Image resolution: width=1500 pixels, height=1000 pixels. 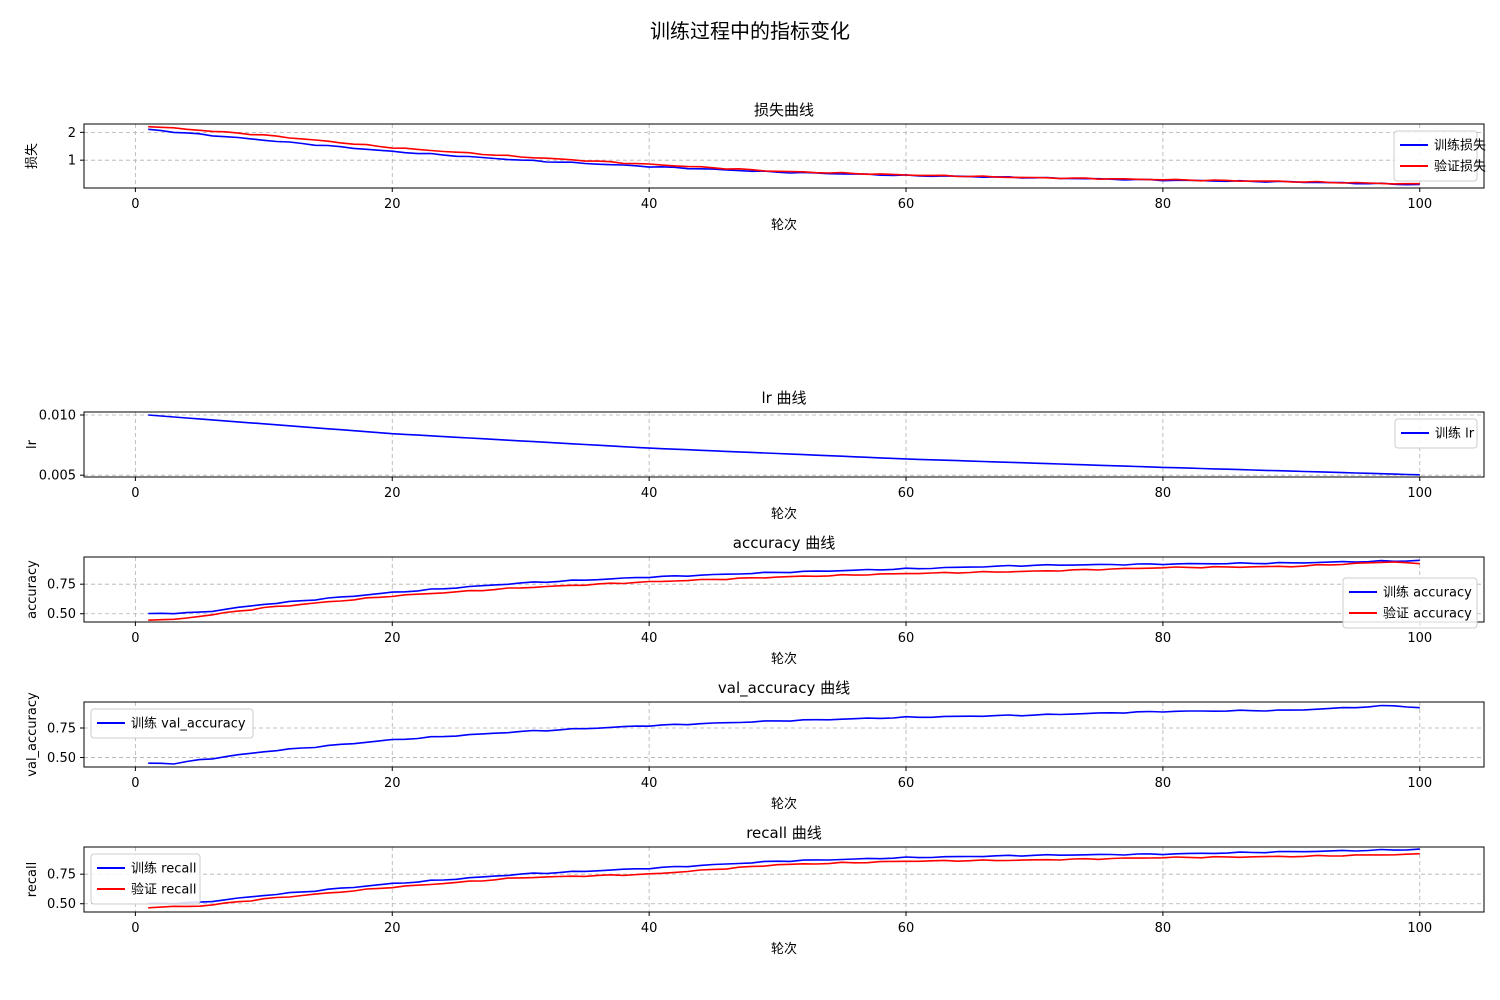 I want to click on legend: 训练 lr, so click(x=1436, y=433).